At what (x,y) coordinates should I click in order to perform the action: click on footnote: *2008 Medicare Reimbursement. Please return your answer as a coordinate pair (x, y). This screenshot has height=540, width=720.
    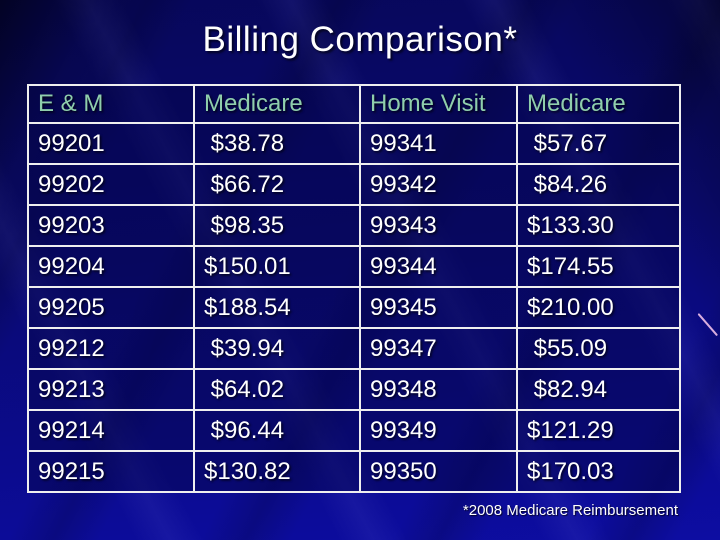
    Looking at the image, I should click on (570, 510).